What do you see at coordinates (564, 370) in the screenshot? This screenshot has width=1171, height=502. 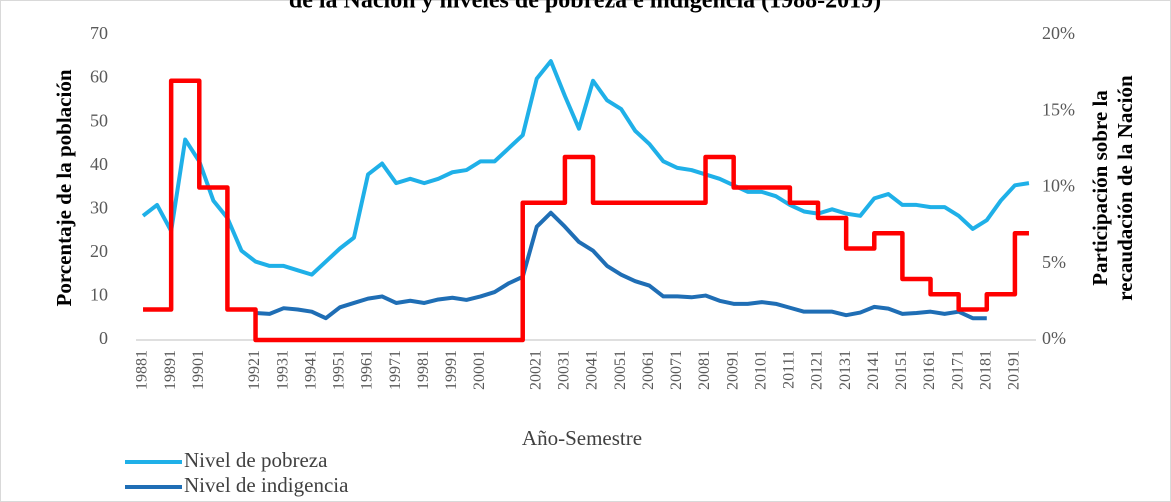 I see `x-tick-label: 20031` at bounding box center [564, 370].